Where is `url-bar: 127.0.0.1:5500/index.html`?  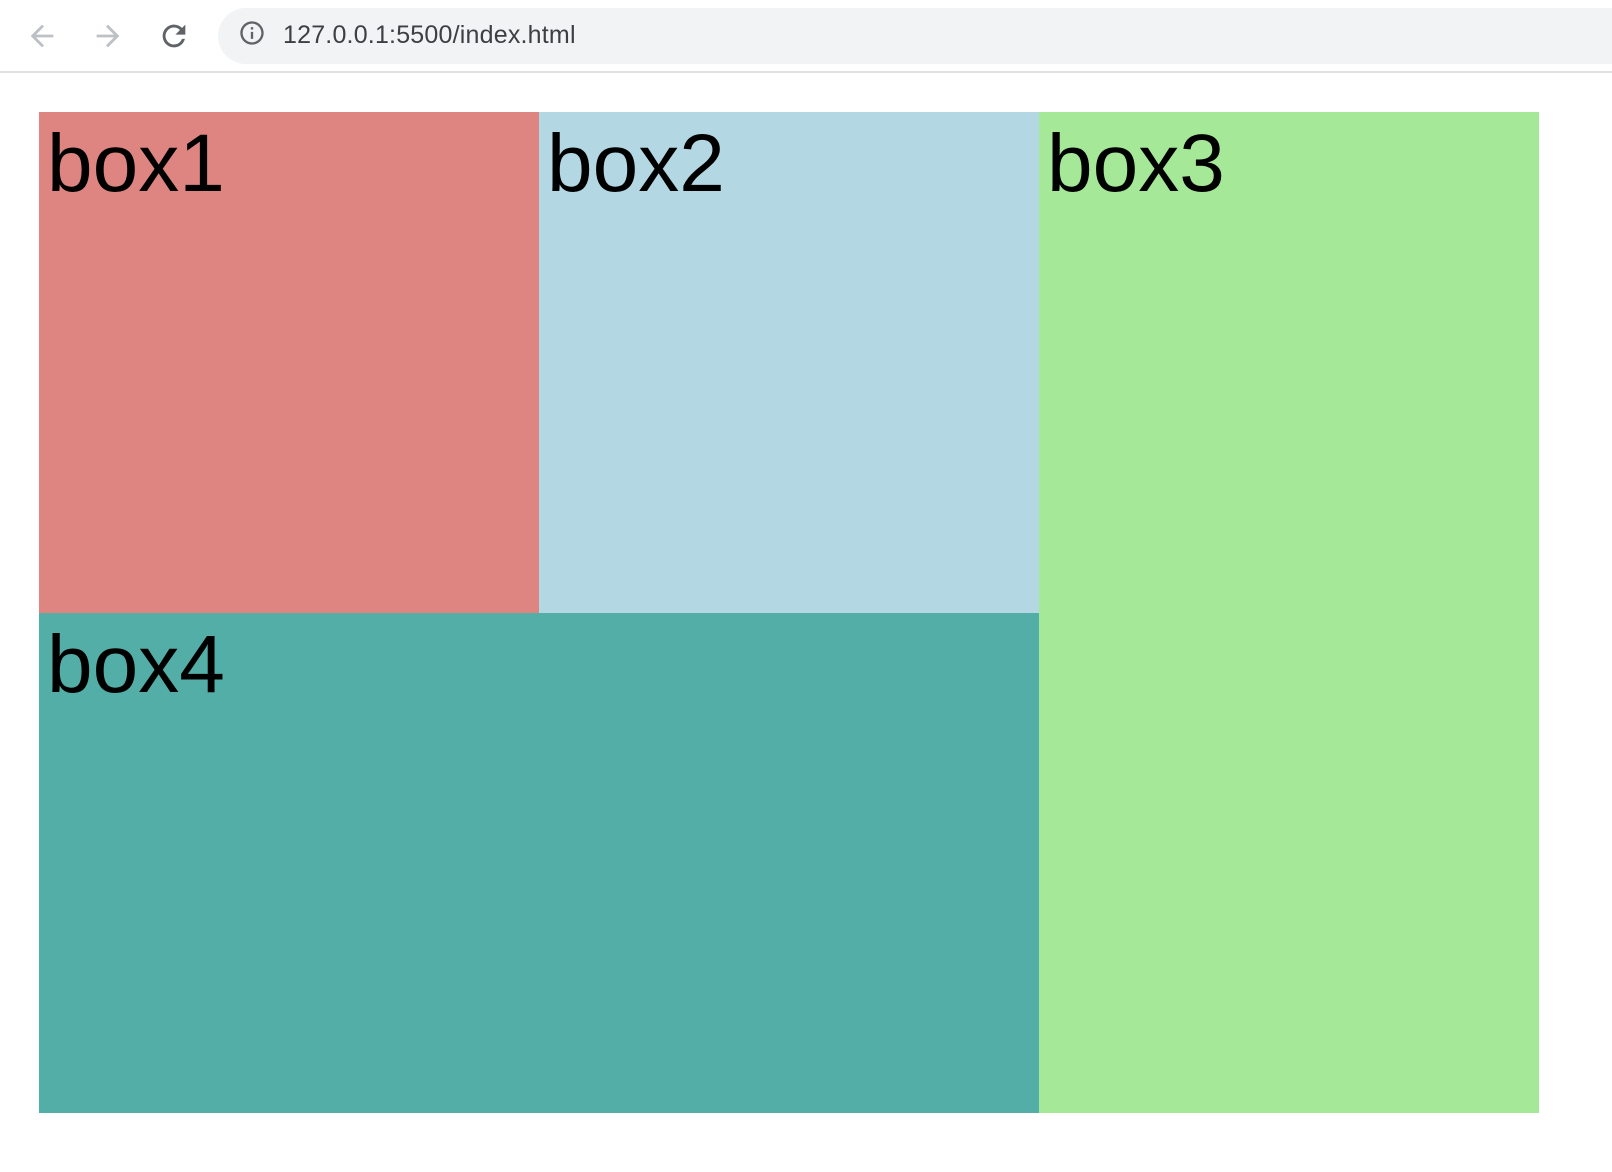 url-bar: 127.0.0.1:5500/index.html is located at coordinates (915, 35).